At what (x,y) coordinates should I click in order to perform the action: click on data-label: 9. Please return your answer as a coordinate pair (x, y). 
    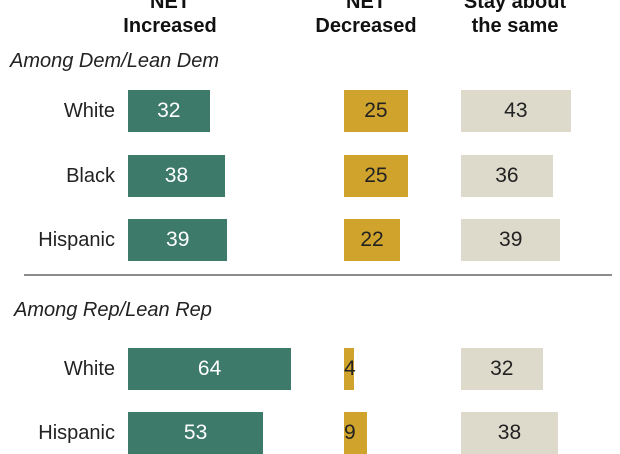
    Looking at the image, I should click on (350, 432).